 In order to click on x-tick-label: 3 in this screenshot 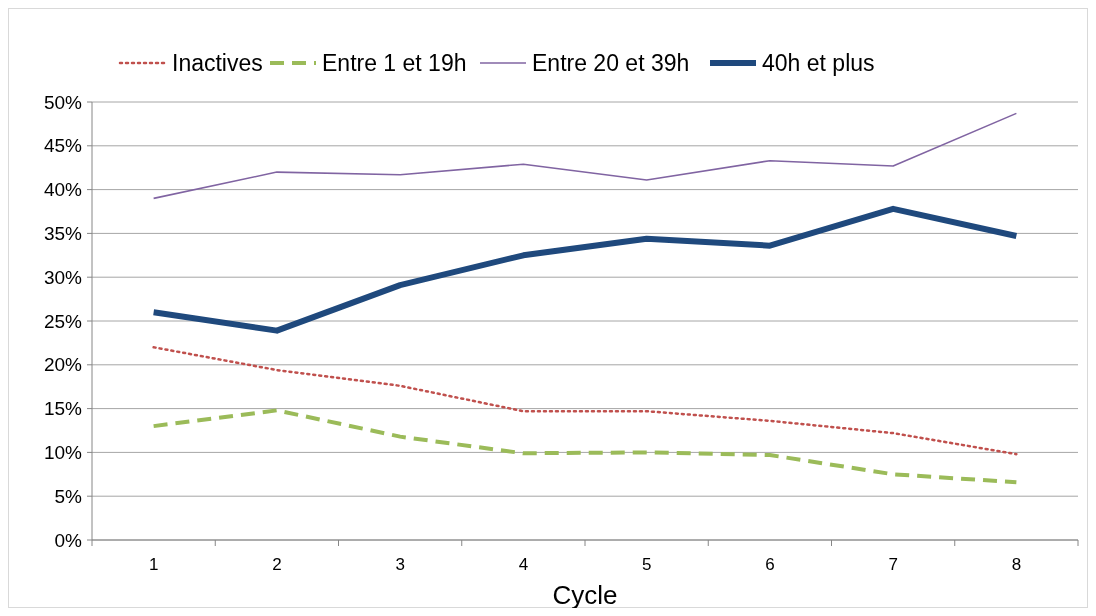, I will do `click(400, 564)`.